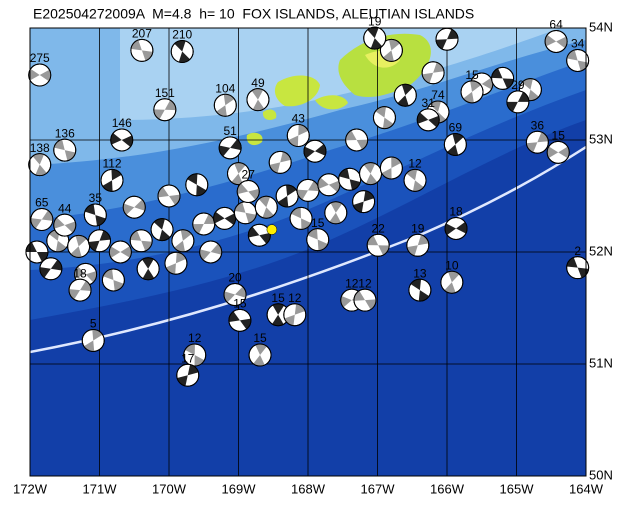 Image resolution: width=625 pixels, height=505 pixels. I want to click on depth-label: 29, so click(518, 85).